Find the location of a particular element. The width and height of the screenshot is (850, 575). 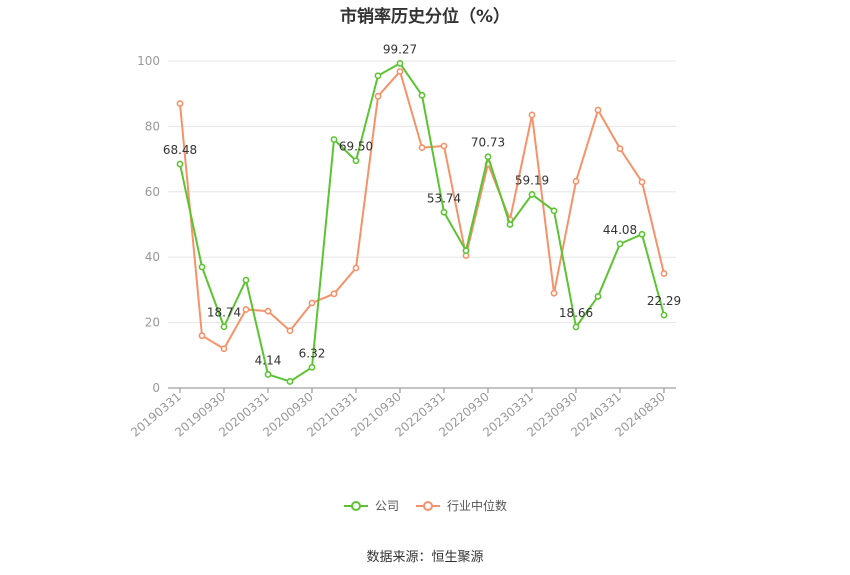

y-tick-label: 0 is located at coordinates (156, 388).